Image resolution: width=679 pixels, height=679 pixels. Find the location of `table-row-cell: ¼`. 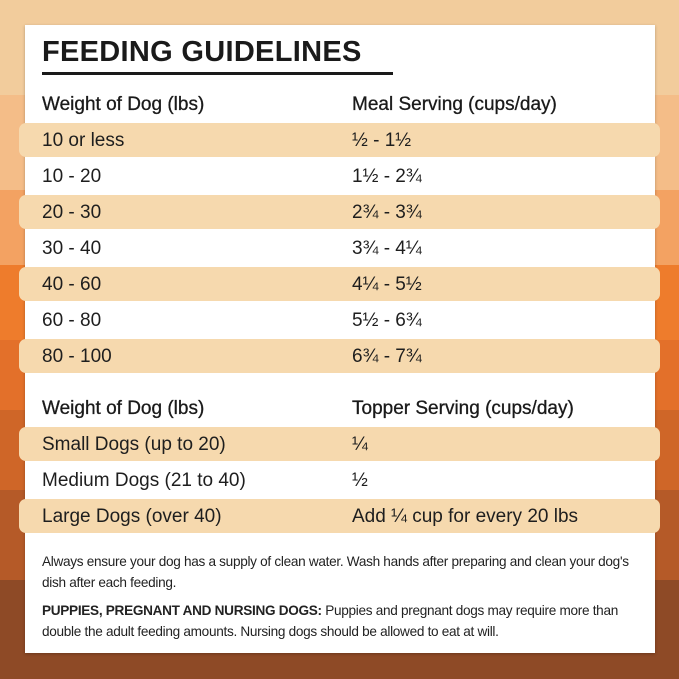

table-row-cell: ¼ is located at coordinates (360, 444).